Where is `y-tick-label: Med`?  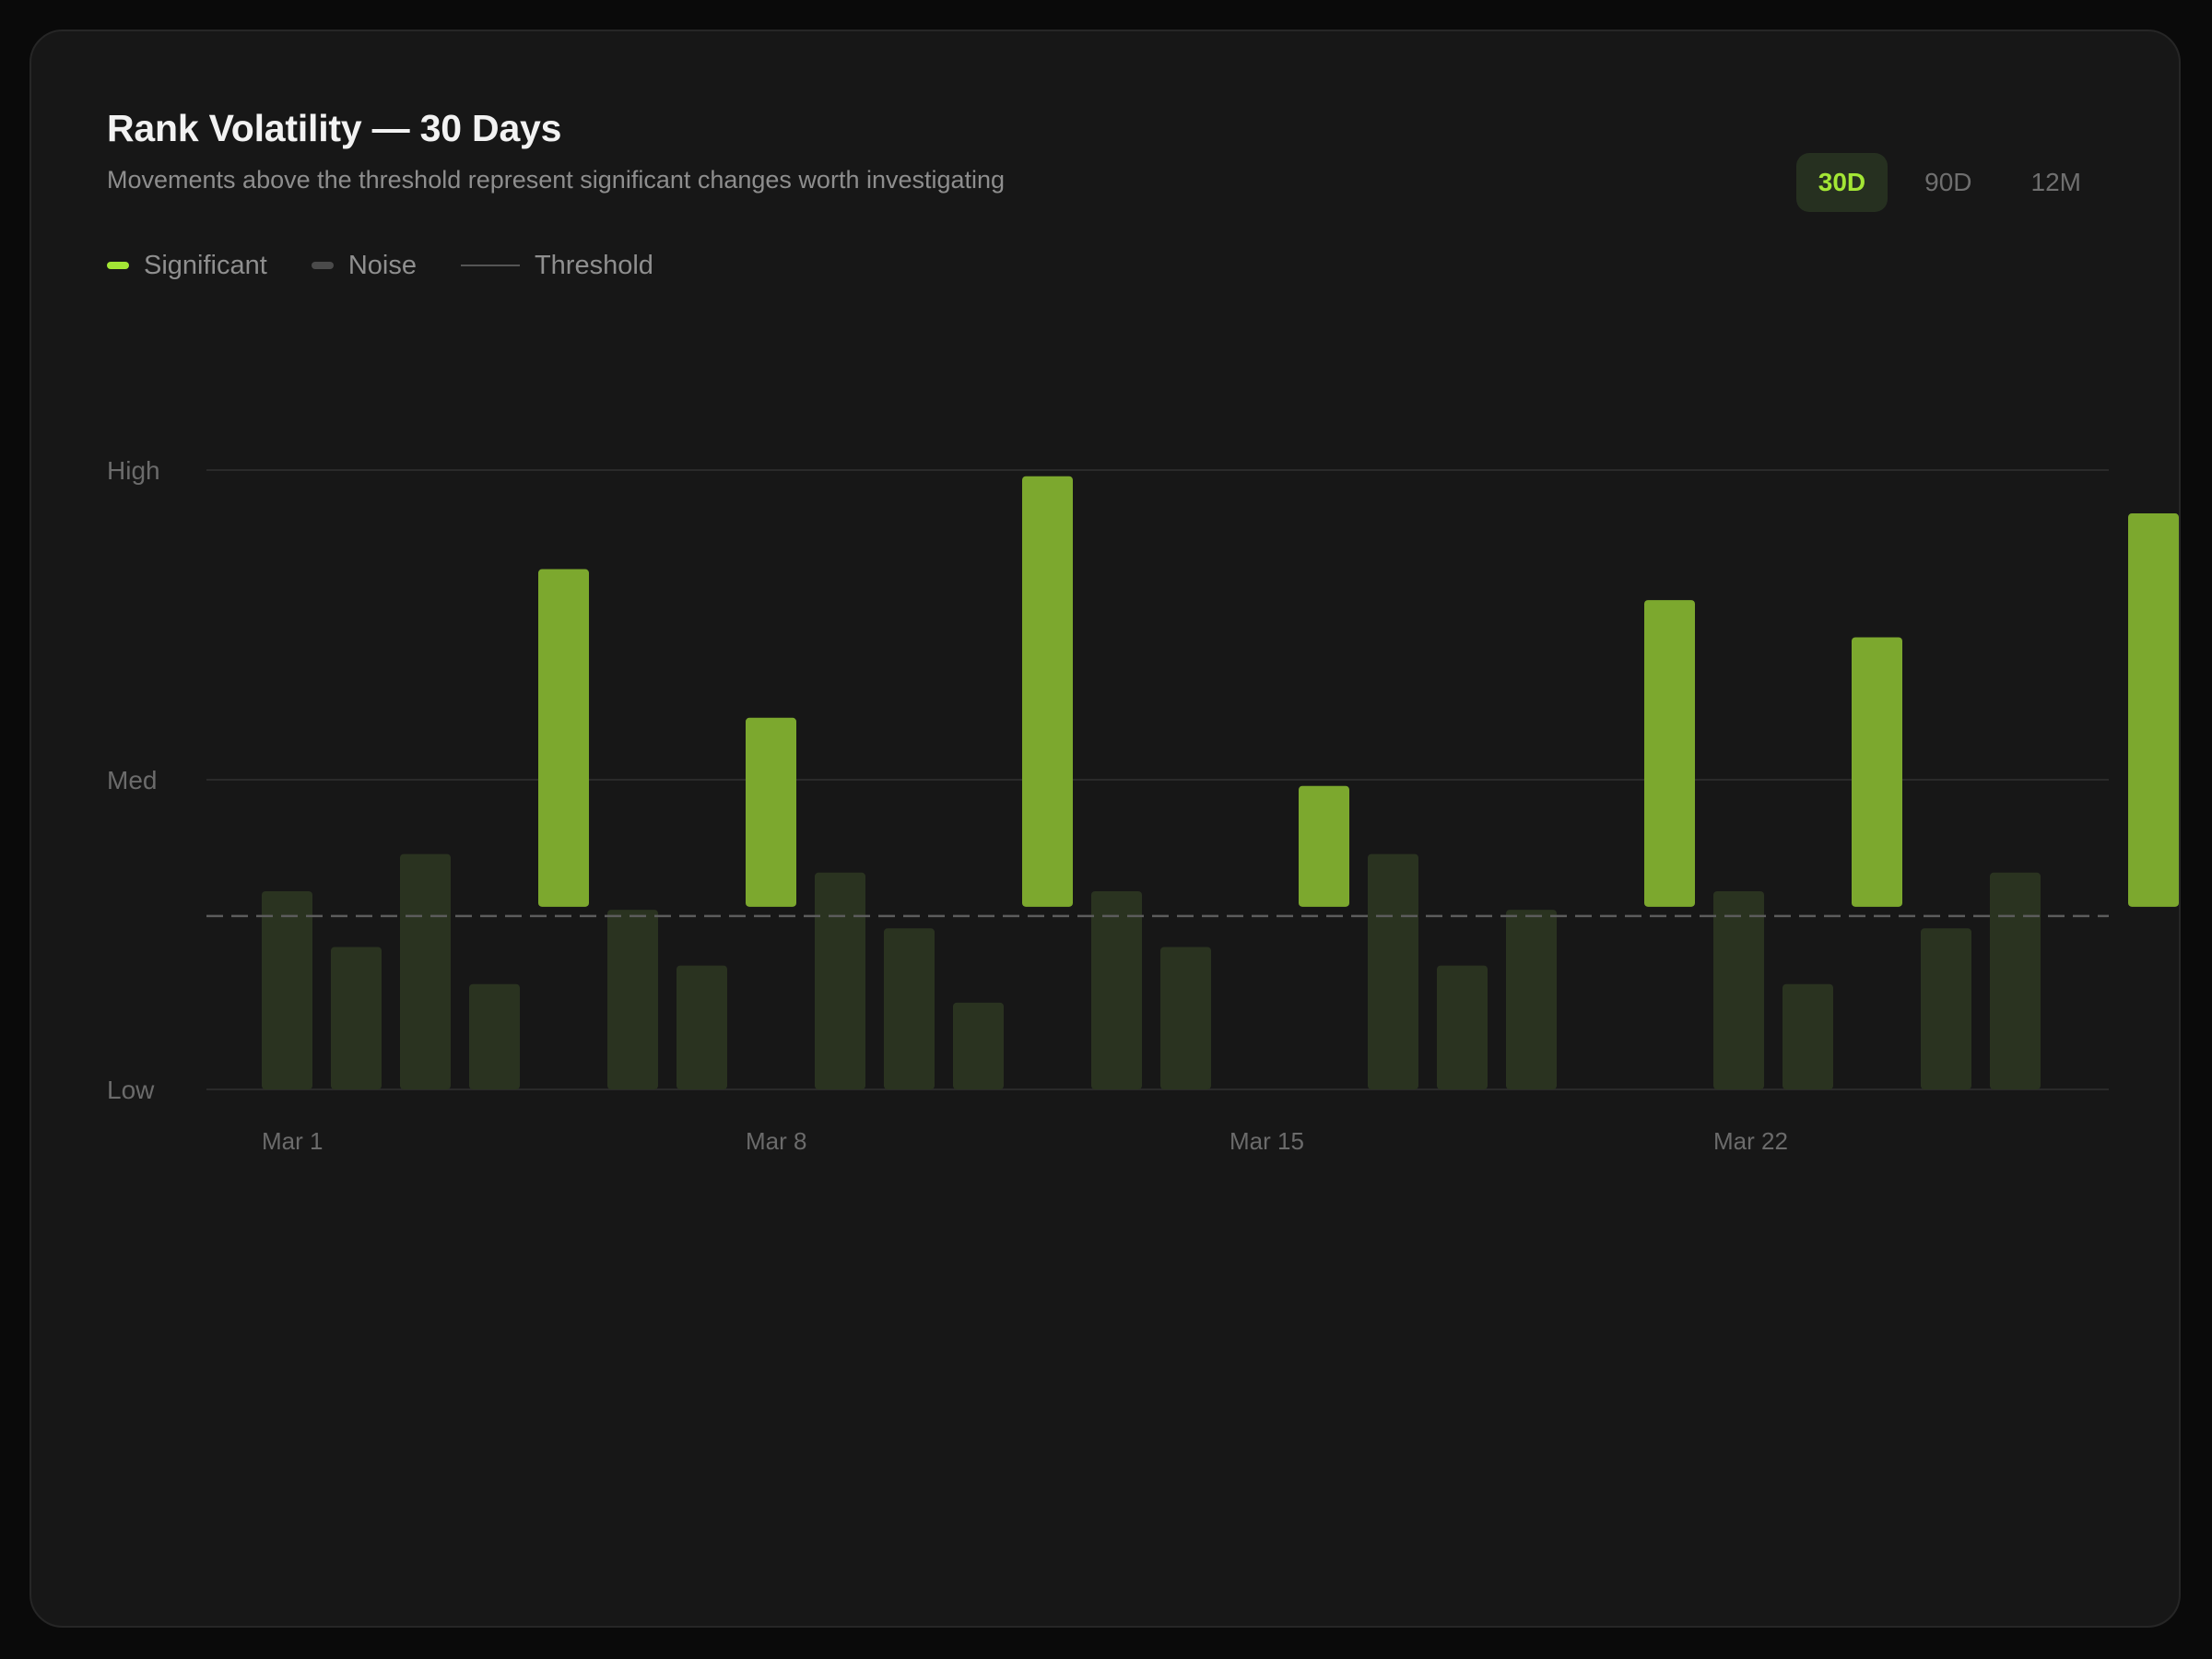
y-tick-label: Med is located at coordinates (132, 780).